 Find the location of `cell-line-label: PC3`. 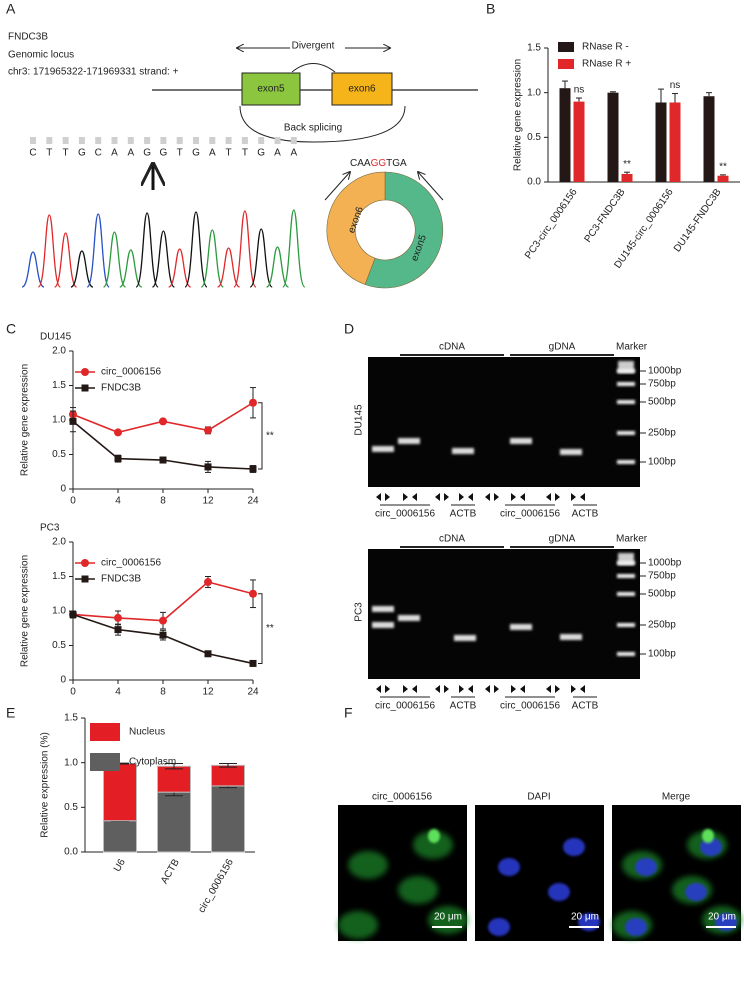

cell-line-label: PC3 is located at coordinates (359, 612).